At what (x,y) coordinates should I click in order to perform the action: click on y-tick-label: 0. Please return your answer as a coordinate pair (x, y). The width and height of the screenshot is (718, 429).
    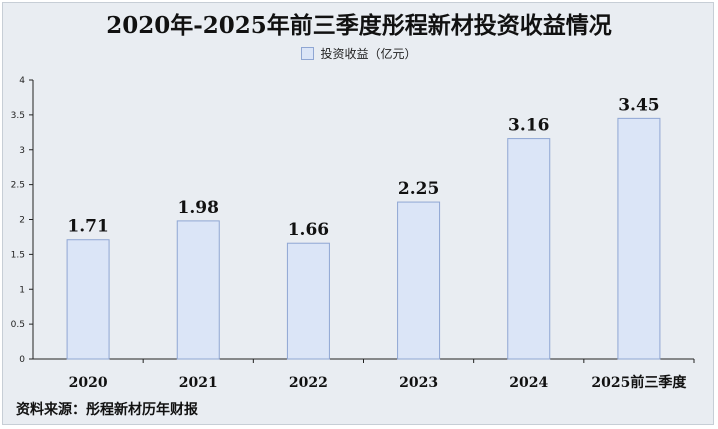
    Looking at the image, I should click on (22, 360).